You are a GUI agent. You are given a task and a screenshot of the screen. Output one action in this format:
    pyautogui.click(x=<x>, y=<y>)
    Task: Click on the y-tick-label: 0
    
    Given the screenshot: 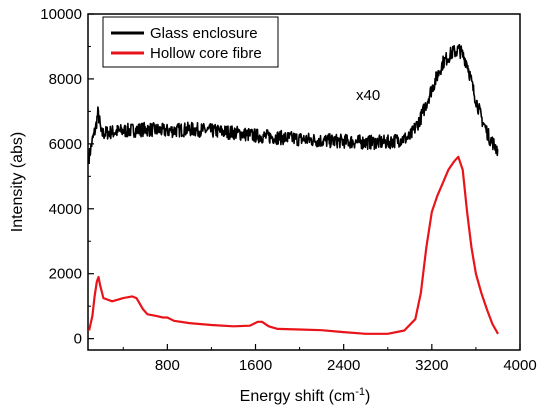 What is the action you would take?
    pyautogui.click(x=78, y=339)
    